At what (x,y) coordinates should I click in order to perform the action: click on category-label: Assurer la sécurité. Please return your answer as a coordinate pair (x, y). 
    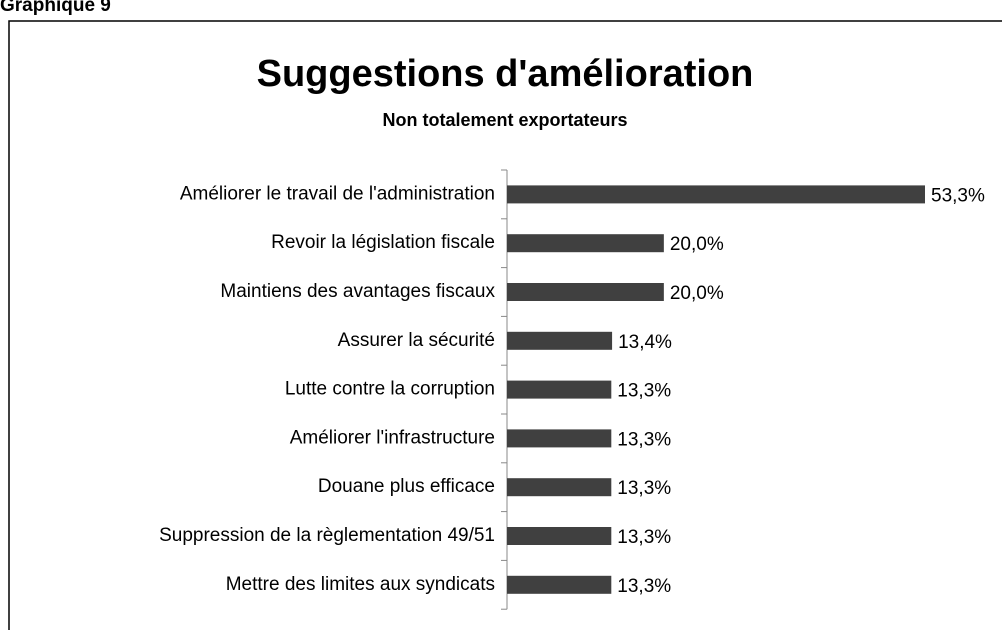
    Looking at the image, I should click on (416, 340).